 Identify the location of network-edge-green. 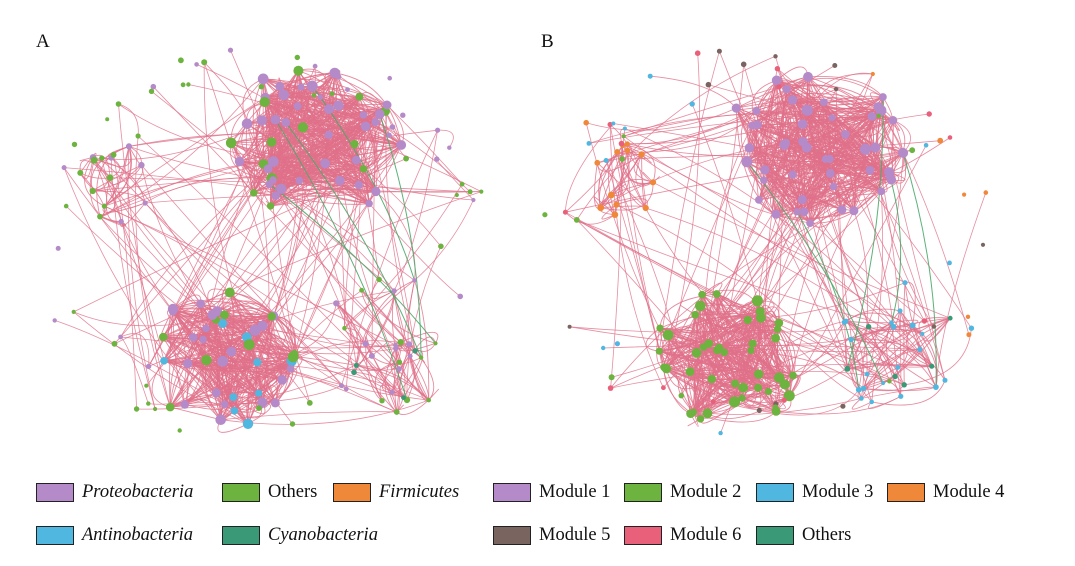
(815, 272).